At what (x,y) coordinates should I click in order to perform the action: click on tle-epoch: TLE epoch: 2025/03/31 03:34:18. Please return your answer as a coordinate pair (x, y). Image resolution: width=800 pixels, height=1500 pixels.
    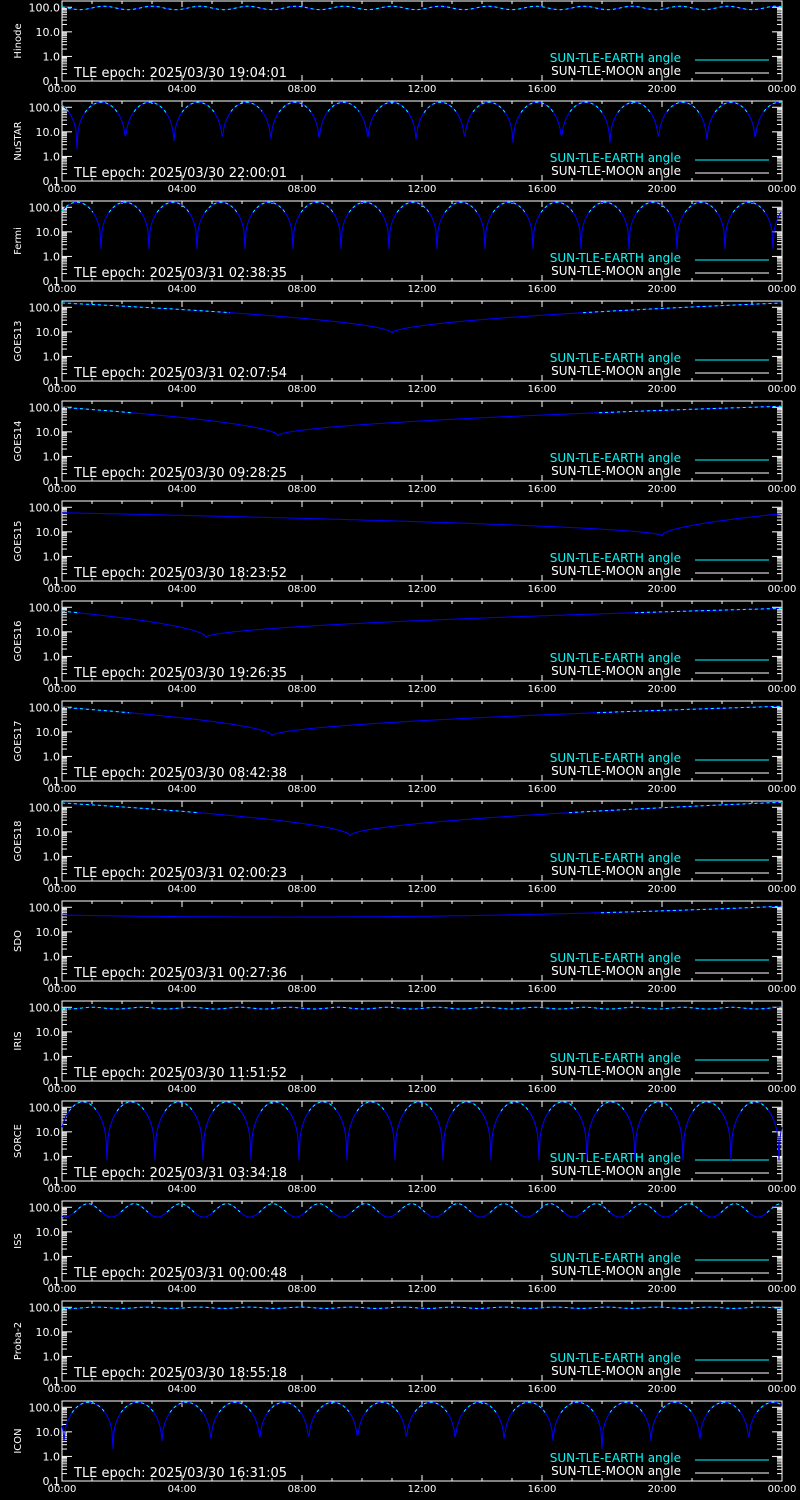
    Looking at the image, I should click on (180, 1173).